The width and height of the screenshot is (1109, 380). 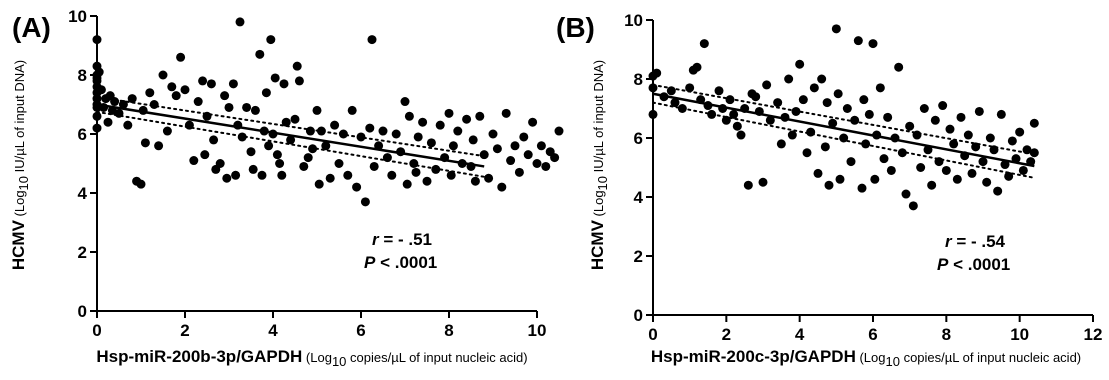 What do you see at coordinates (800, 334) in the screenshot?
I see `x-tick-label: 4` at bounding box center [800, 334].